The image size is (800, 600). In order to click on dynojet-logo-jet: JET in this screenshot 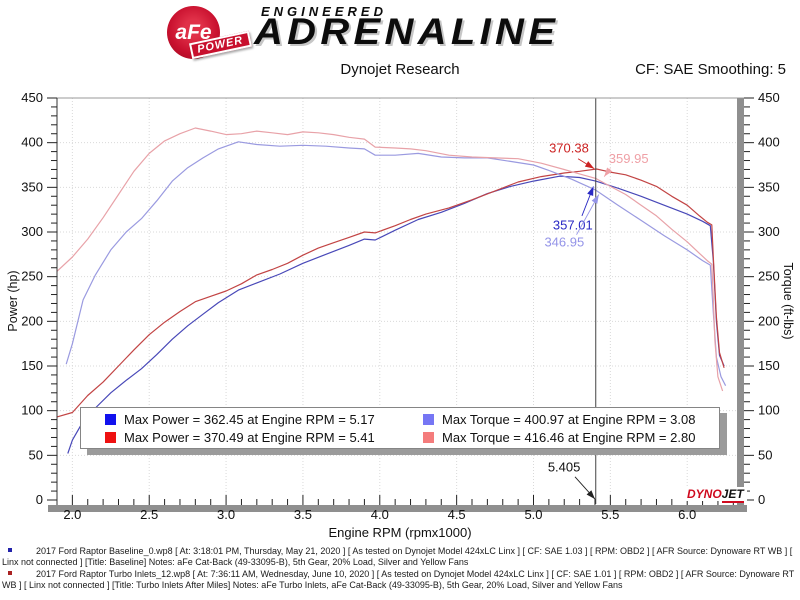, I will do `click(732, 495)`.